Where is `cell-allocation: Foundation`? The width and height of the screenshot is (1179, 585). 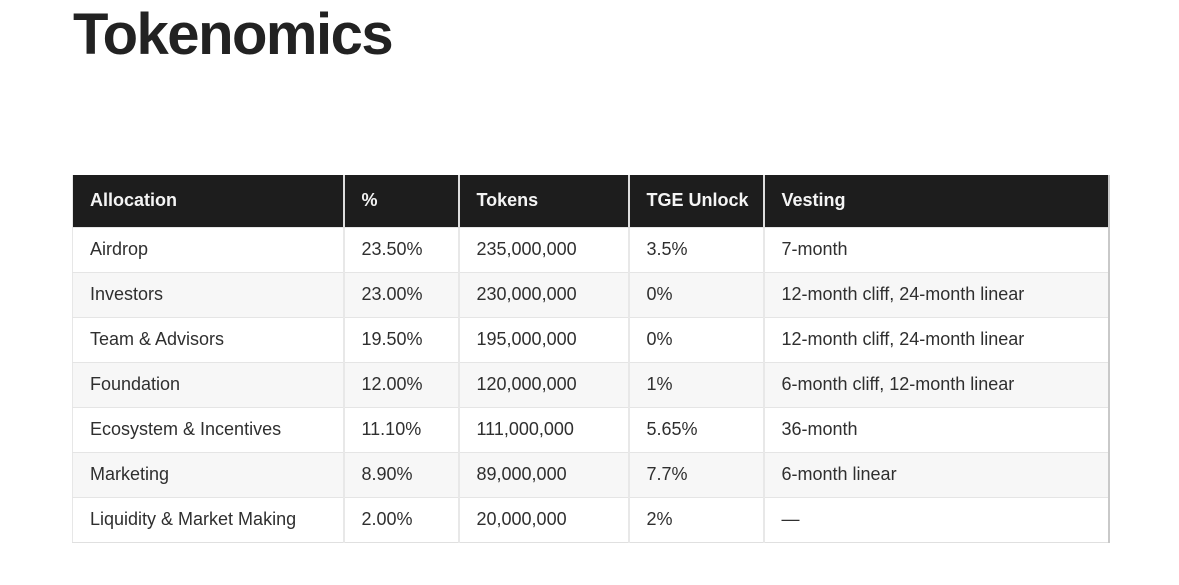 cell-allocation: Foundation is located at coordinates (208, 384).